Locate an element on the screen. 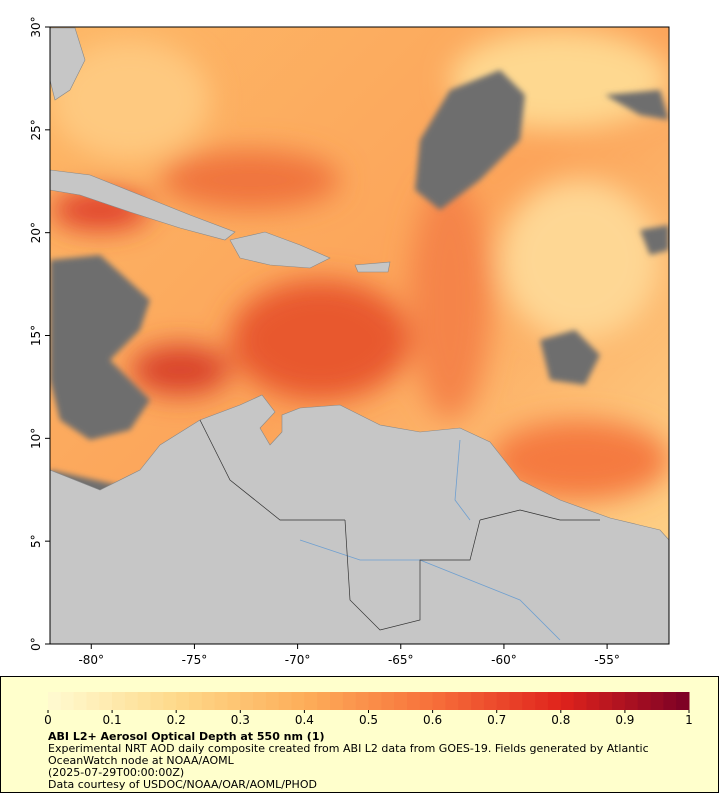  lon-tick-label: -60° is located at coordinates (504, 660).